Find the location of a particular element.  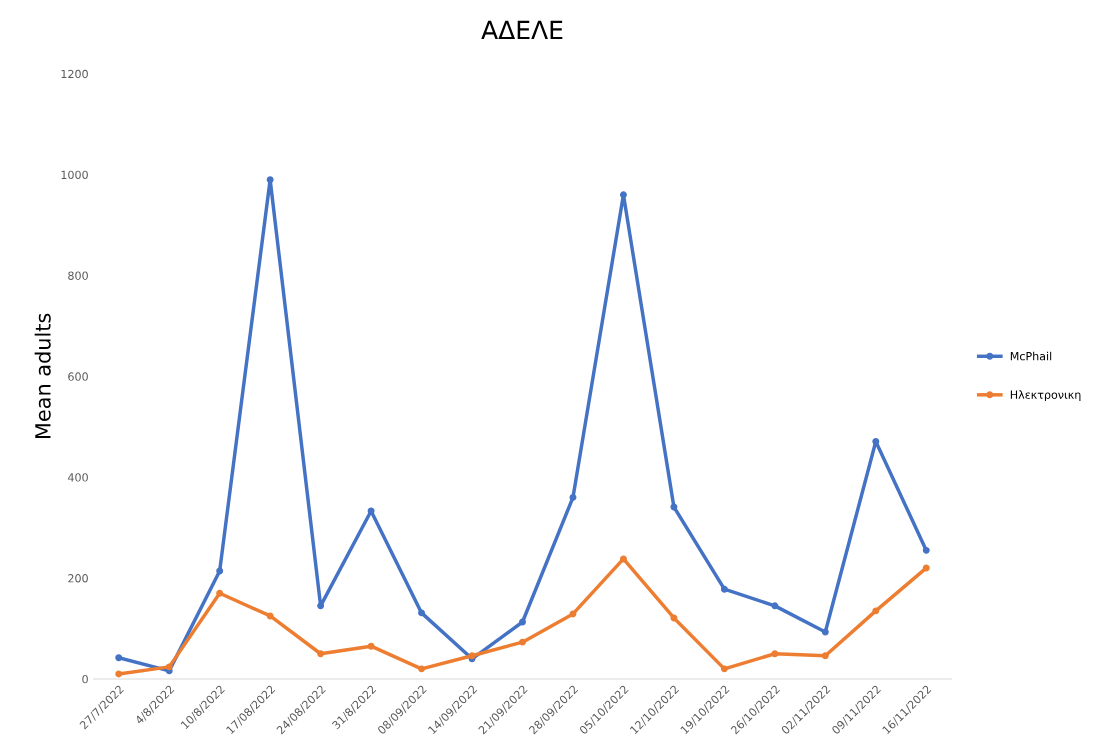

y-tick-label: 200 is located at coordinates (78, 578).